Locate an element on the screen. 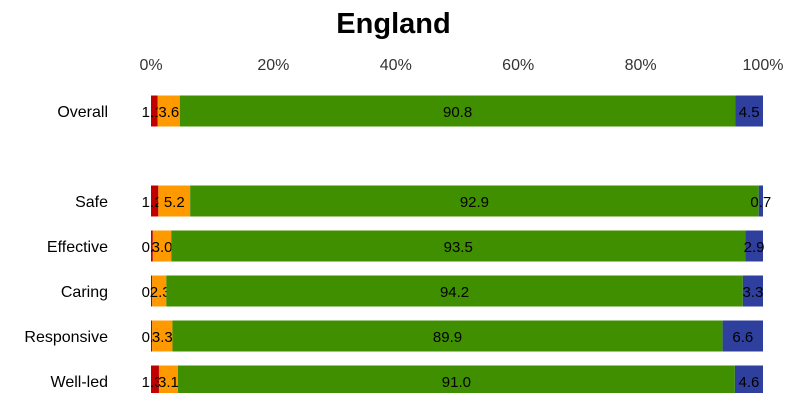 This screenshot has width=787, height=393. data-label: 3.0 is located at coordinates (162, 247).